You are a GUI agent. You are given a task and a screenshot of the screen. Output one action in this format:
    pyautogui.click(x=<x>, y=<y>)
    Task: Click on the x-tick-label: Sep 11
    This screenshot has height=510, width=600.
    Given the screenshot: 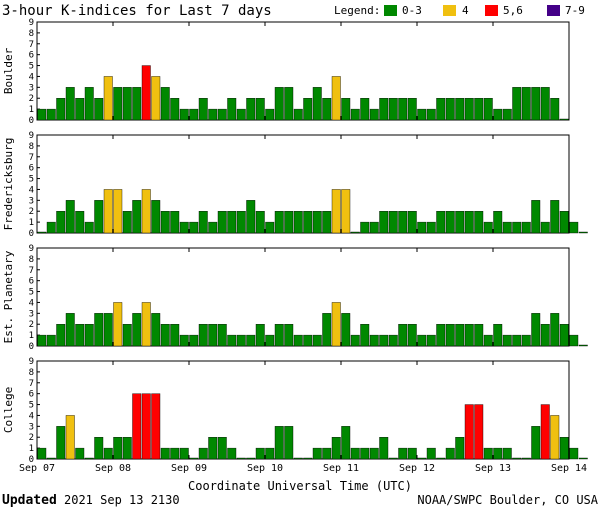 What is the action you would take?
    pyautogui.click(x=341, y=468)
    